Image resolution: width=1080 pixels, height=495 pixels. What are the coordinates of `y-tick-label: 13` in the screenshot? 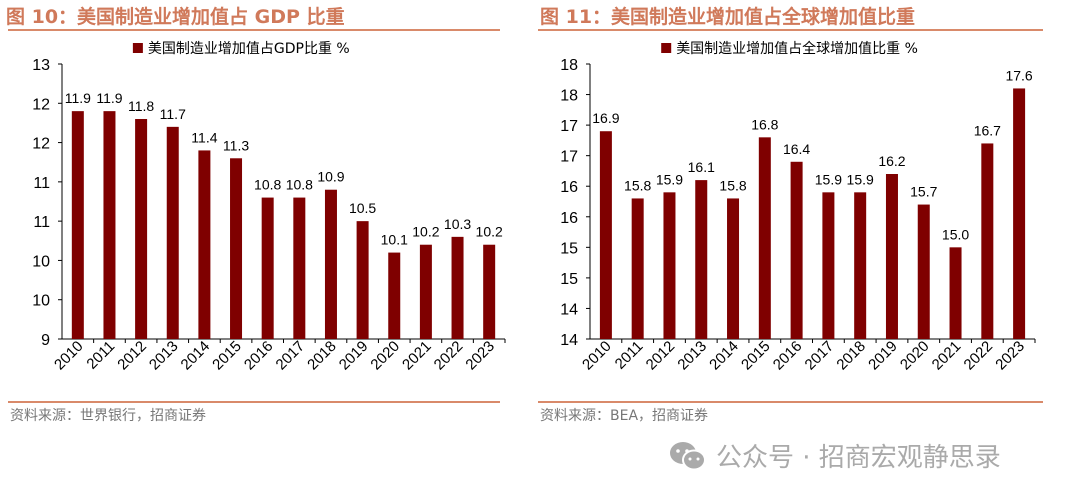 It's located at (41, 65).